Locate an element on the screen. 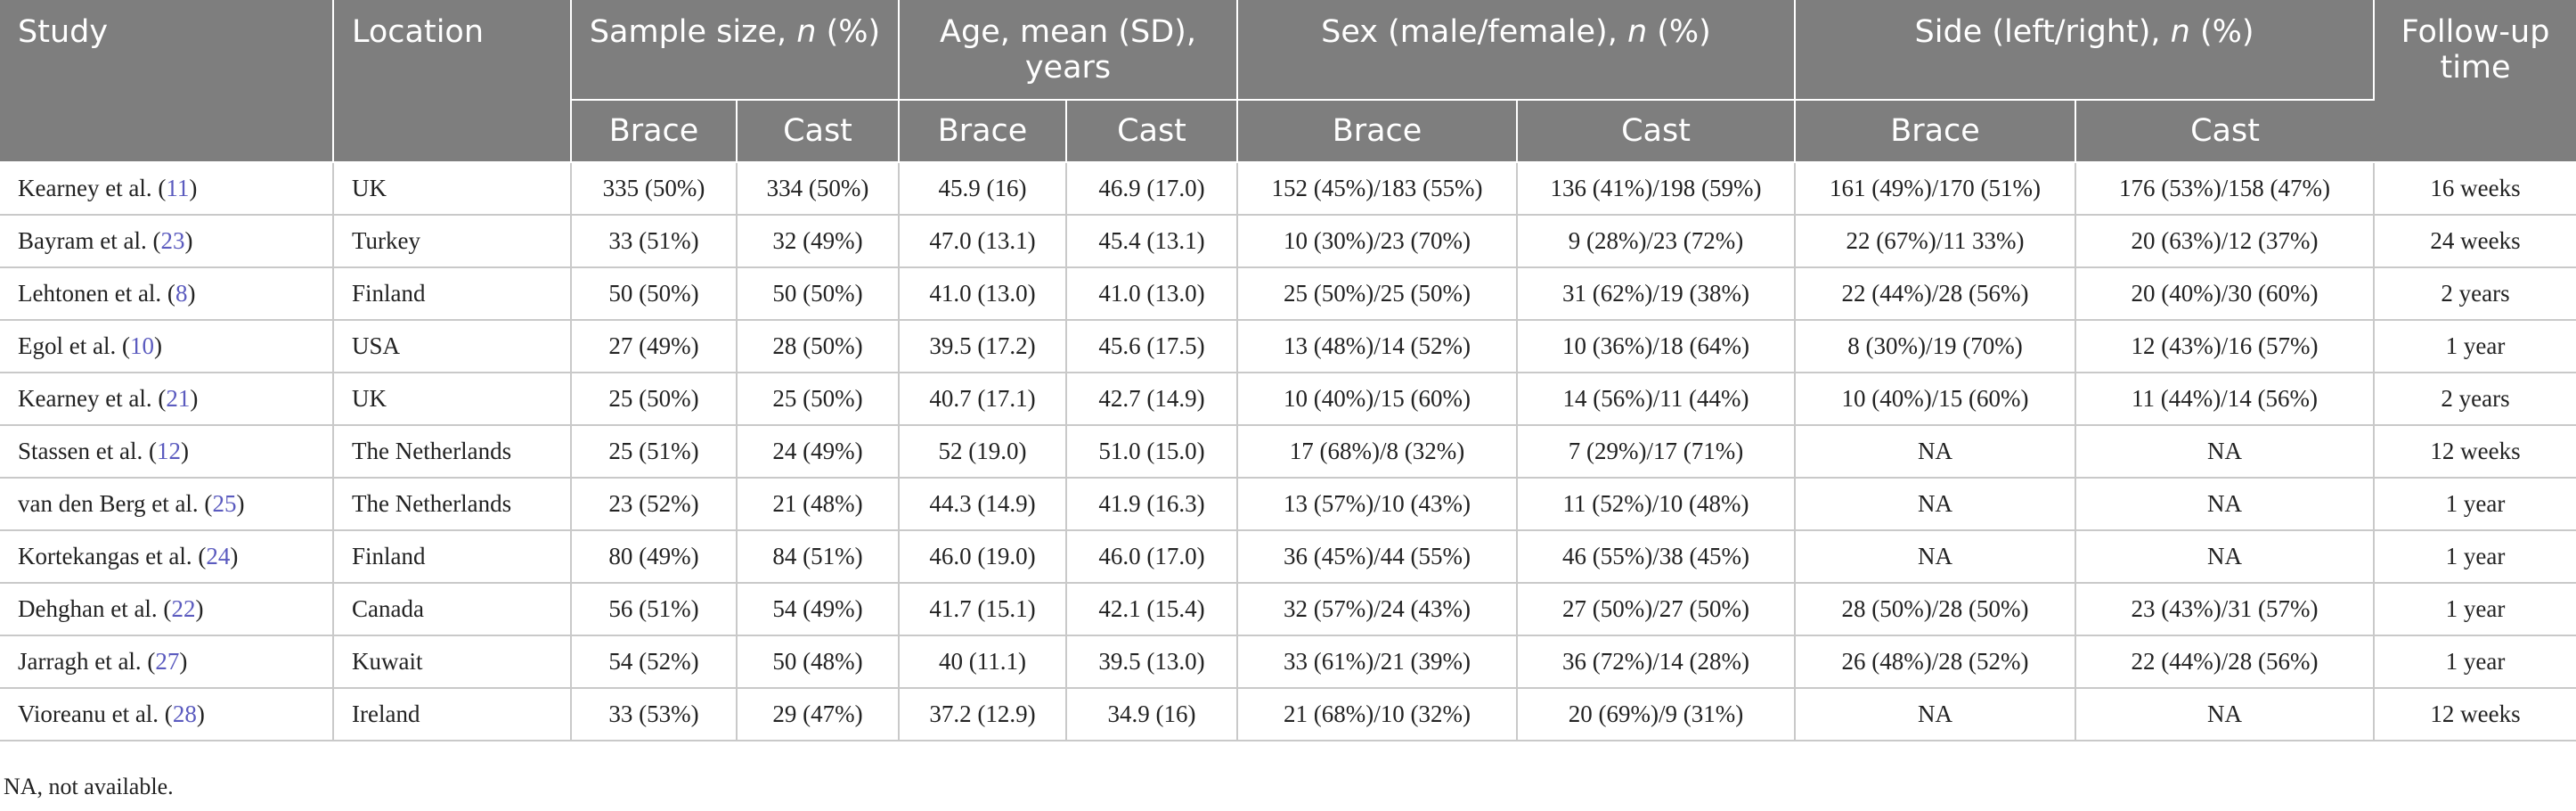 This screenshot has width=2576, height=811. study-name: Lehtonen et al. ( is located at coordinates (97, 294).